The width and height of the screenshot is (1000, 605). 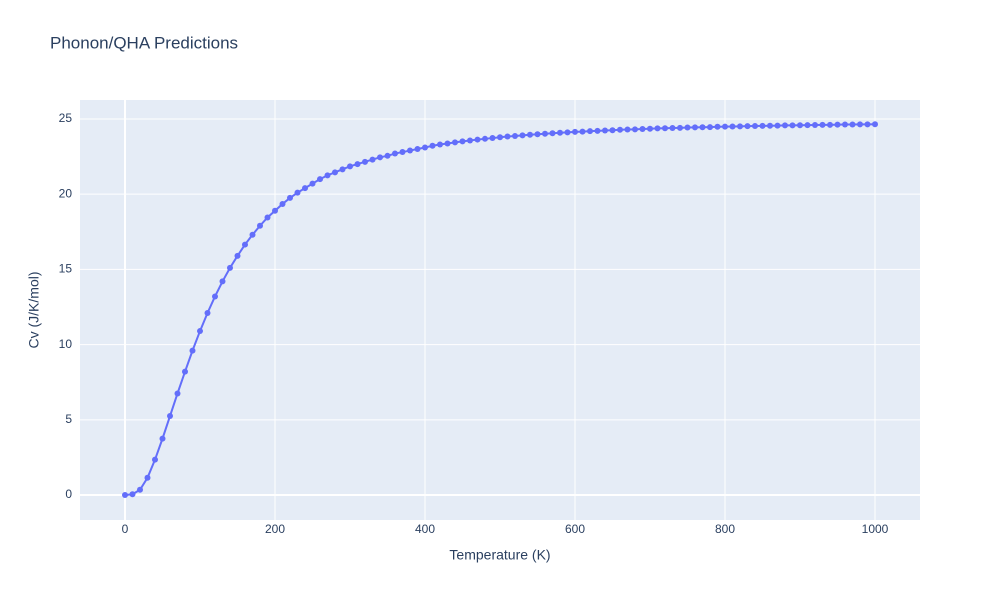 What do you see at coordinates (66, 269) in the screenshot?
I see `y-tick-label: 15` at bounding box center [66, 269].